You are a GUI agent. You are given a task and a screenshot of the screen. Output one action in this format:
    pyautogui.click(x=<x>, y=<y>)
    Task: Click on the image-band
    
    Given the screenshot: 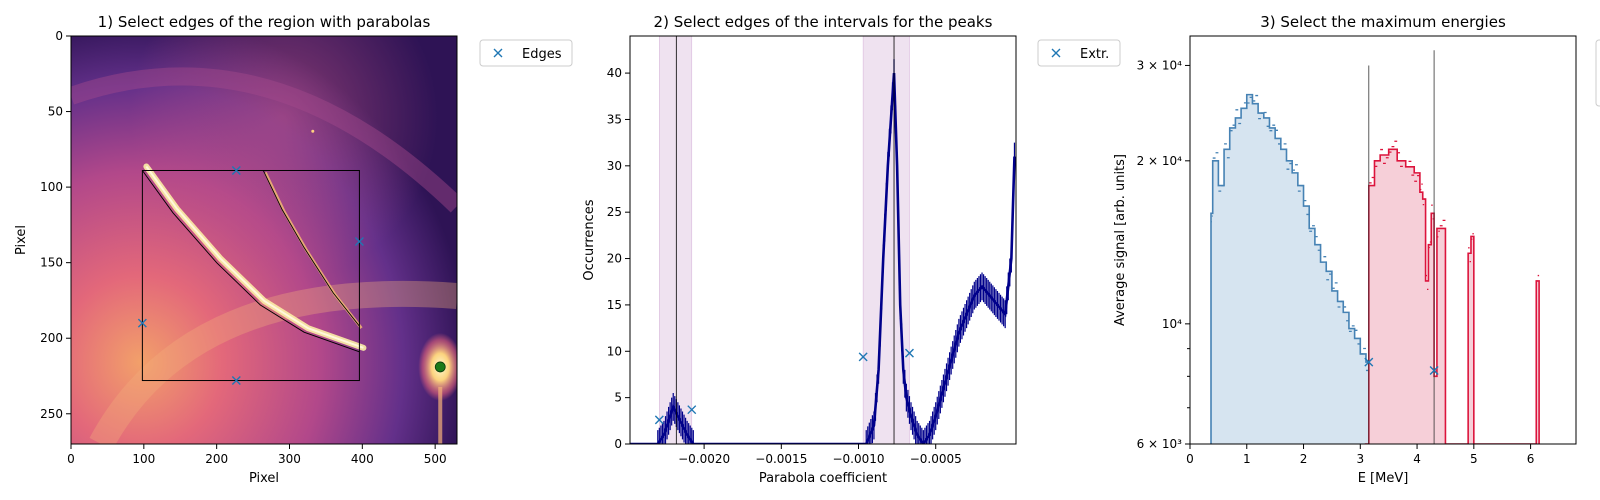 What is the action you would take?
    pyautogui.click(x=273, y=362)
    